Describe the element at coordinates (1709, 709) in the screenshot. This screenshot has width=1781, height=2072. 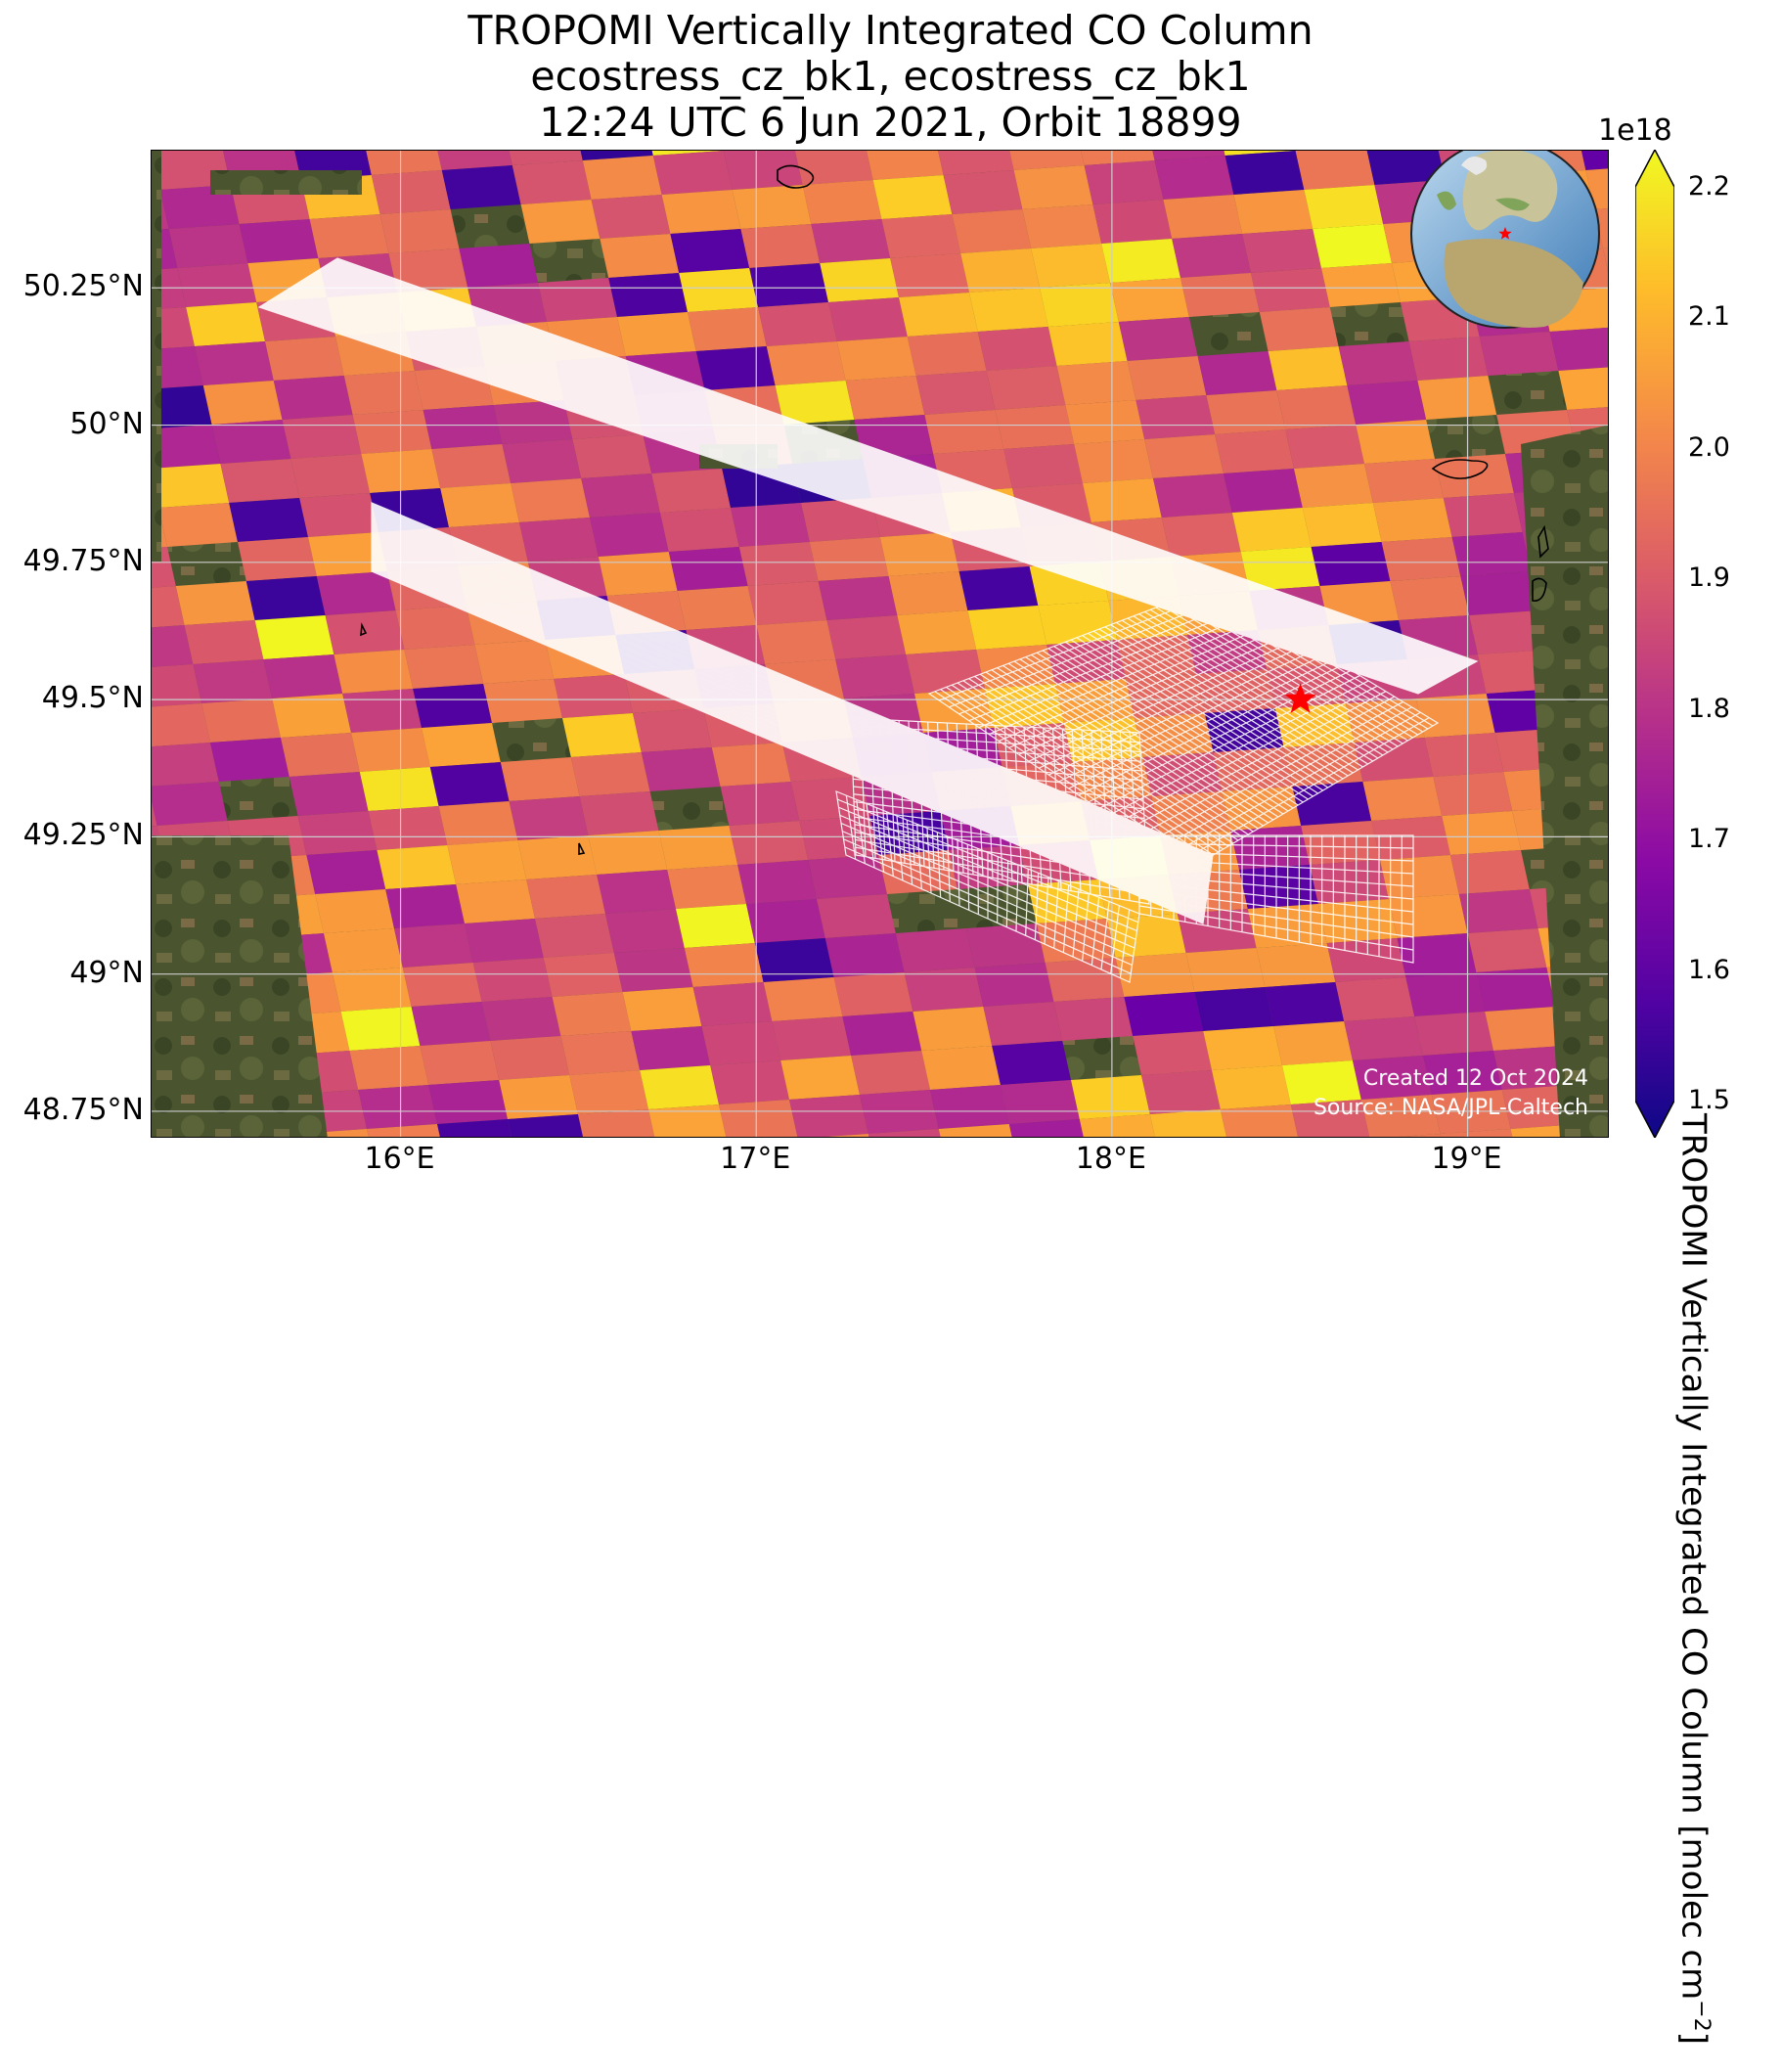
I see `colorbar-tick-label: 1.8` at that location.